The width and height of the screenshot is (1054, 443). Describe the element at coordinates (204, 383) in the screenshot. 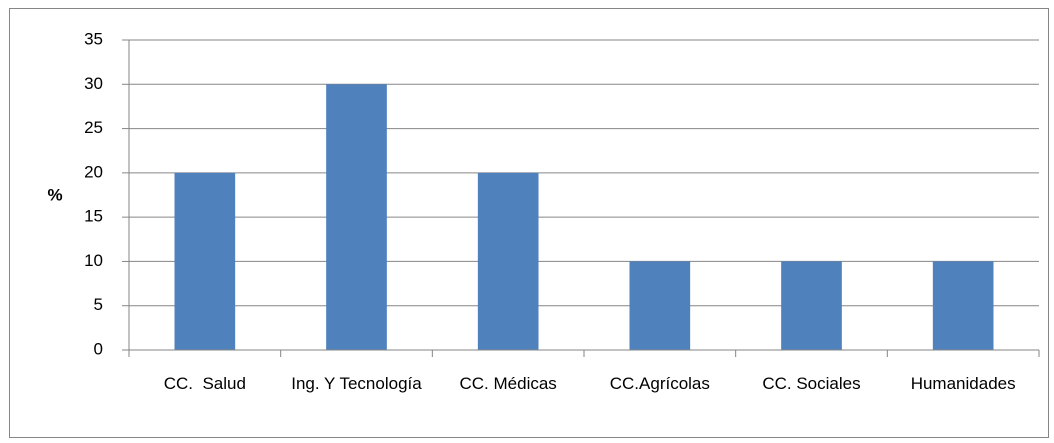

I see `x-tick-label: CC. Salud` at that location.